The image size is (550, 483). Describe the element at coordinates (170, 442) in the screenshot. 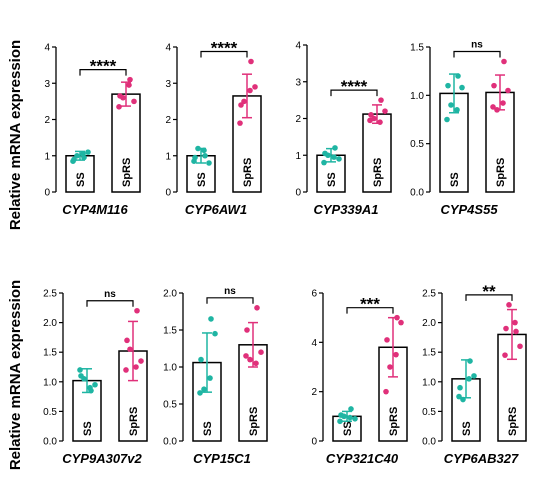

I see `y-tick-label: 0.0` at that location.